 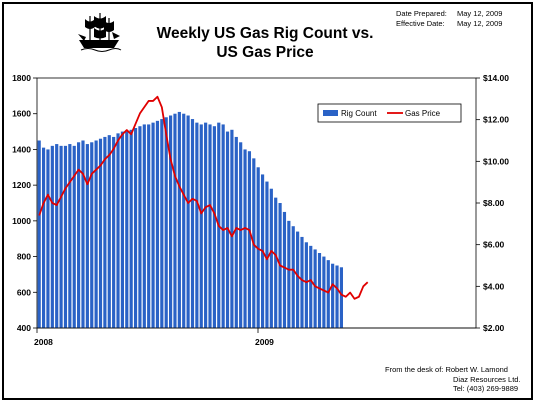 I want to click on y-left-tick-label: 1600, so click(x=21, y=114).